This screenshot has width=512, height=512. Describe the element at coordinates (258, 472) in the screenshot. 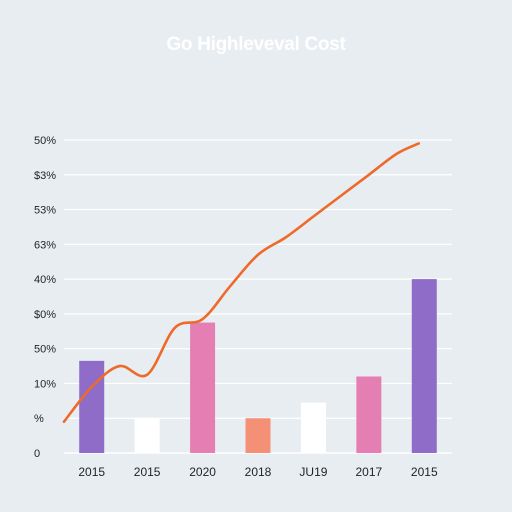

I see `x-tick-label: 2018` at that location.